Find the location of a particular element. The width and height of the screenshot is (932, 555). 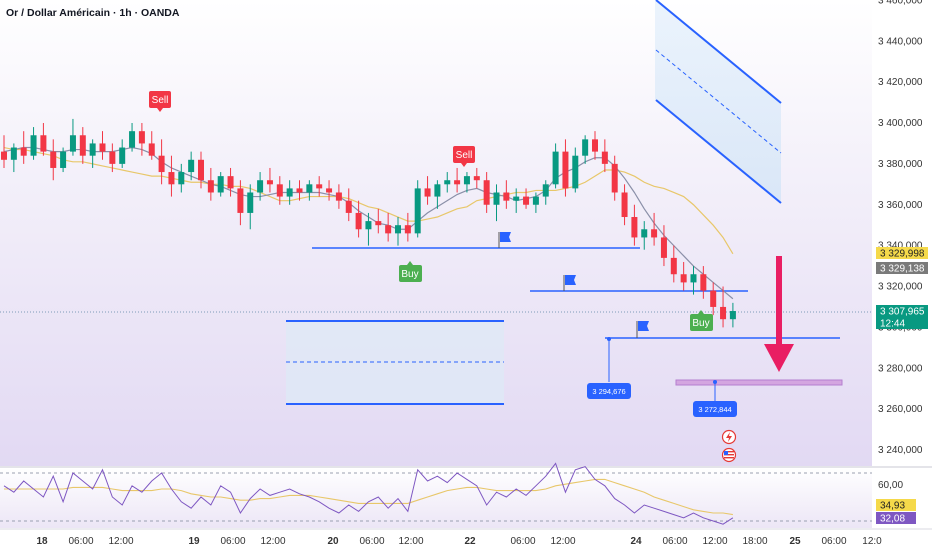

flag-marker is located at coordinates (569, 283).